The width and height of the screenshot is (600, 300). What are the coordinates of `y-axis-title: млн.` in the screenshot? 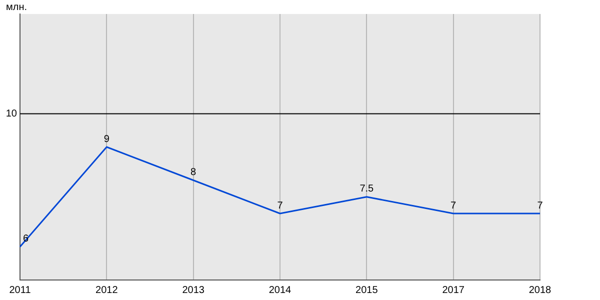 It's located at (17, 7).